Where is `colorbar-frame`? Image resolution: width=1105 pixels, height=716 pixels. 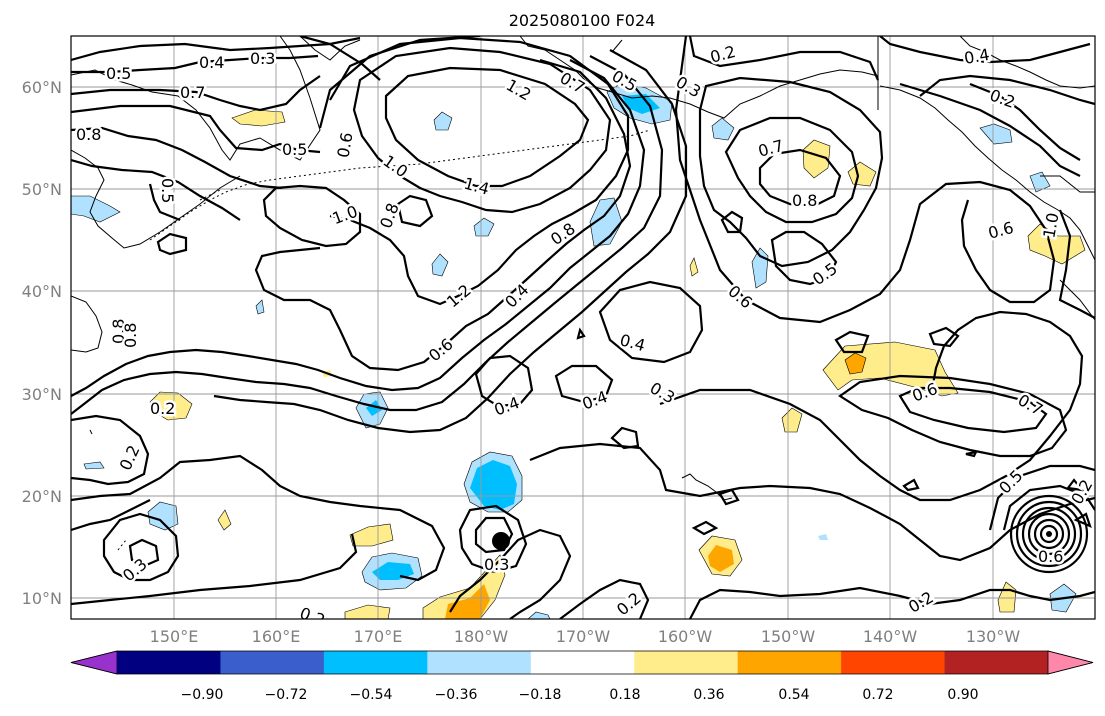 colorbar-frame is located at coordinates (582, 662).